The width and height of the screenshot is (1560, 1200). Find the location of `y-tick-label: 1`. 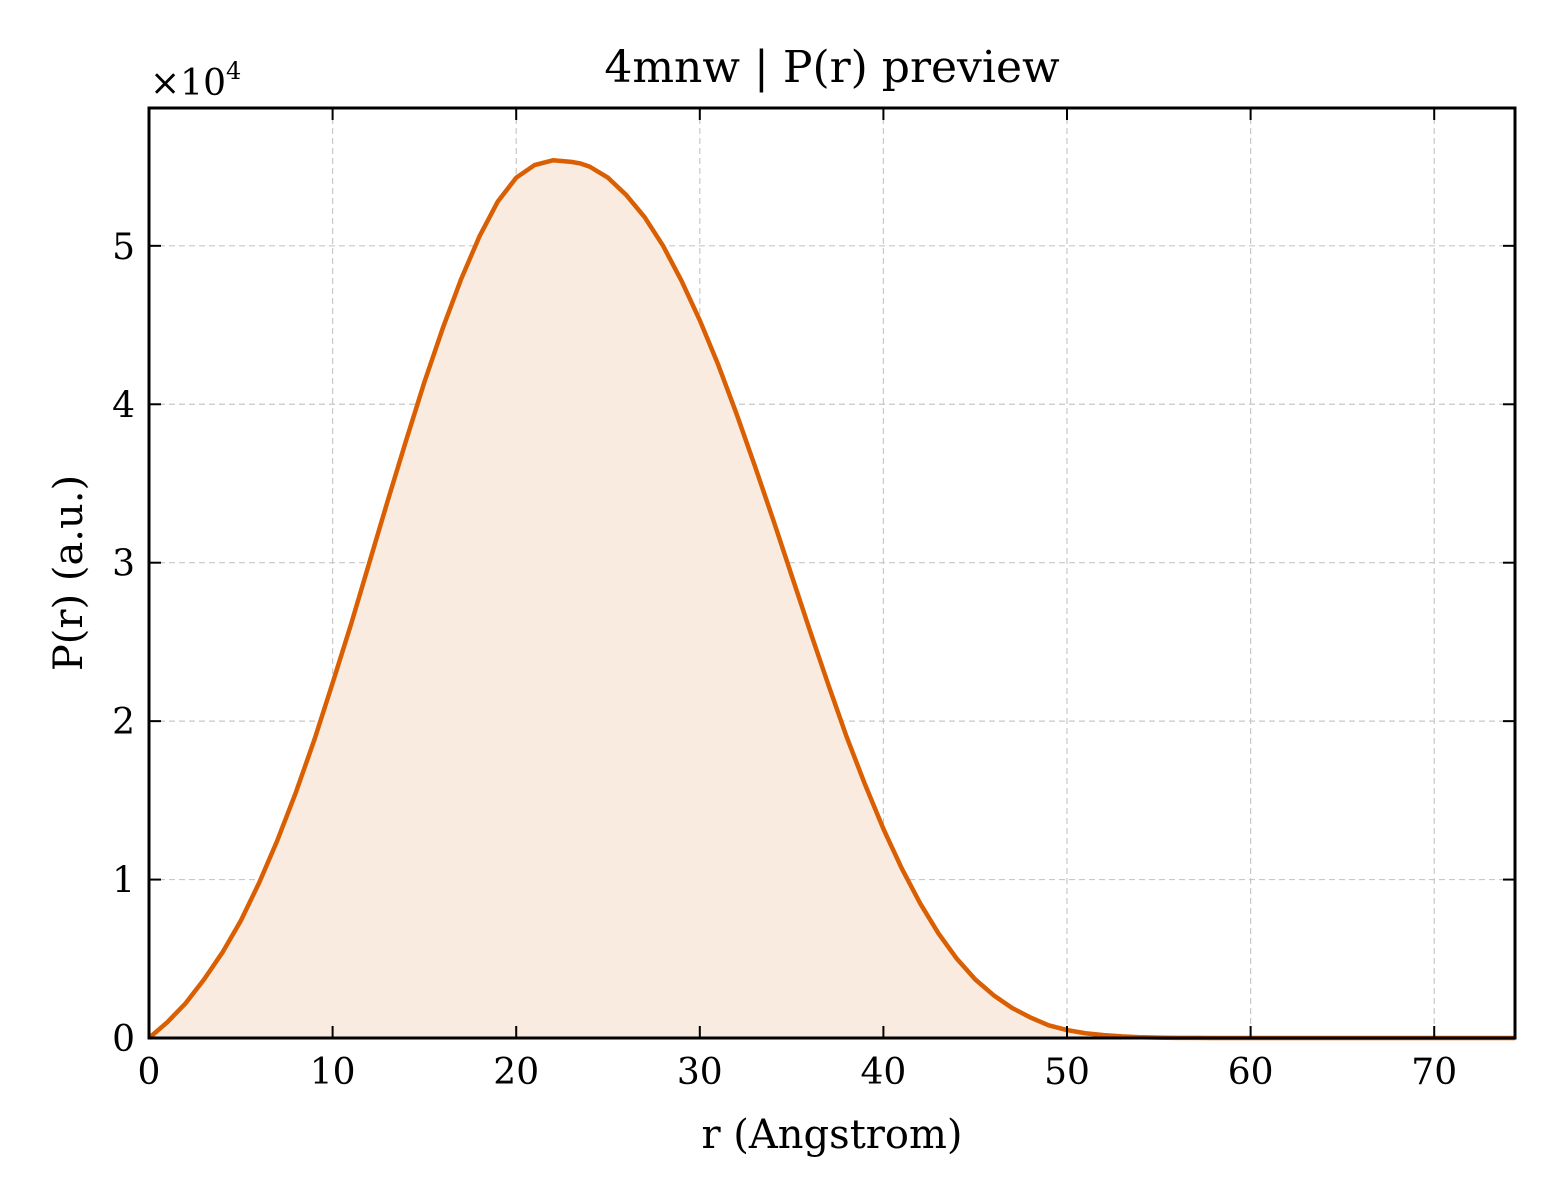

y-tick-label: 1 is located at coordinates (123, 881).